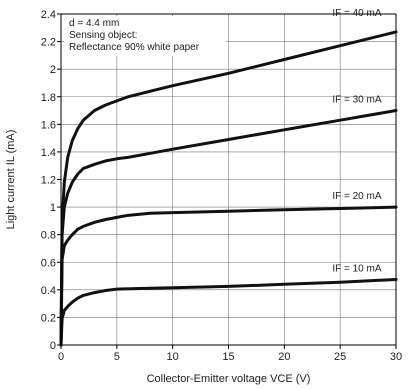 The width and height of the screenshot is (413, 390). Describe the element at coordinates (284, 357) in the screenshot. I see `x-tick-label: 20` at that location.